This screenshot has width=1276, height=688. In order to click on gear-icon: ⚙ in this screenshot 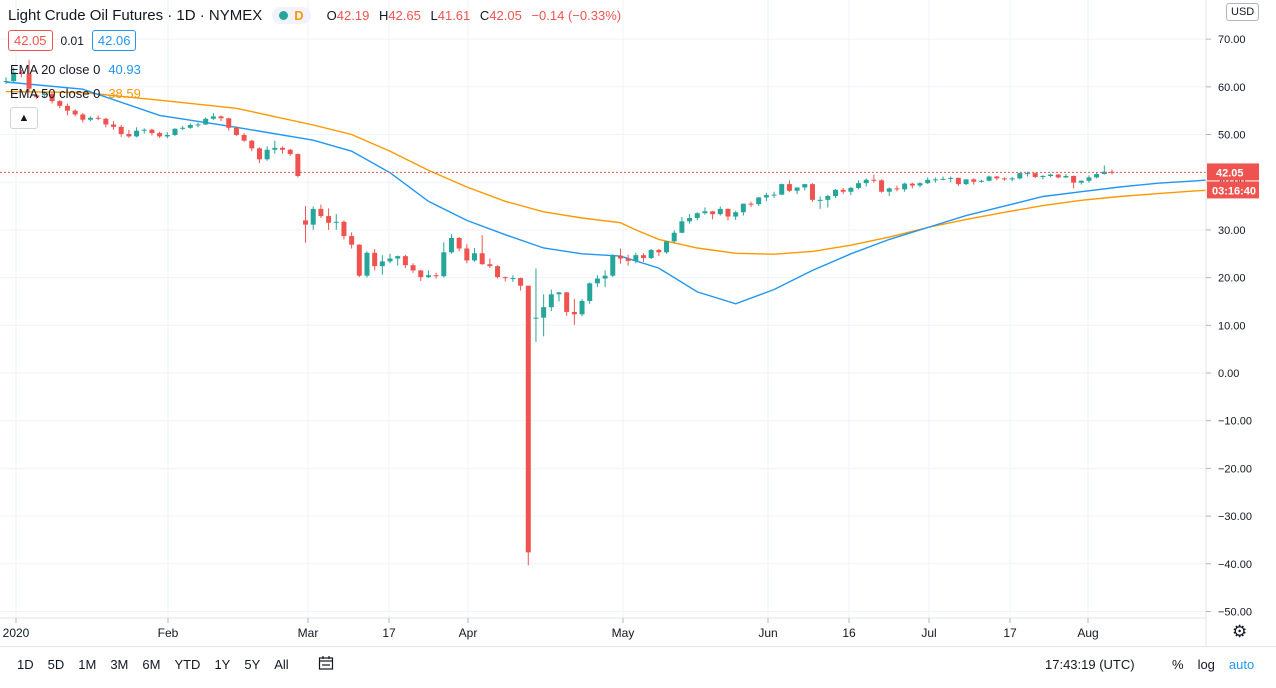, I will do `click(1240, 631)`.